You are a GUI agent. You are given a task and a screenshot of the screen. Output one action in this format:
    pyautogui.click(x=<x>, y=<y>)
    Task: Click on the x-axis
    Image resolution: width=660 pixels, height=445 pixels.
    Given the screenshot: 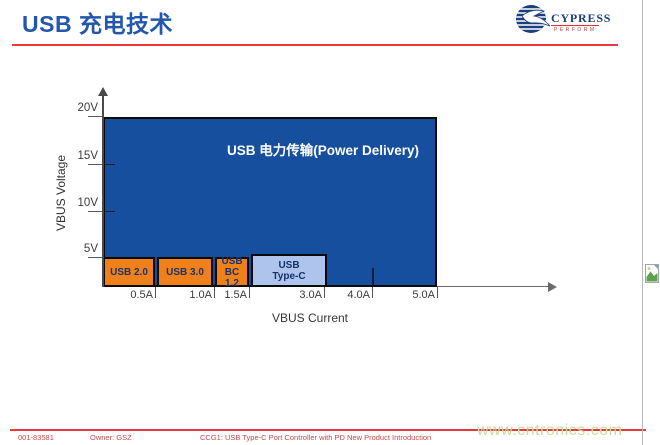 What is the action you would take?
    pyautogui.click(x=493, y=286)
    